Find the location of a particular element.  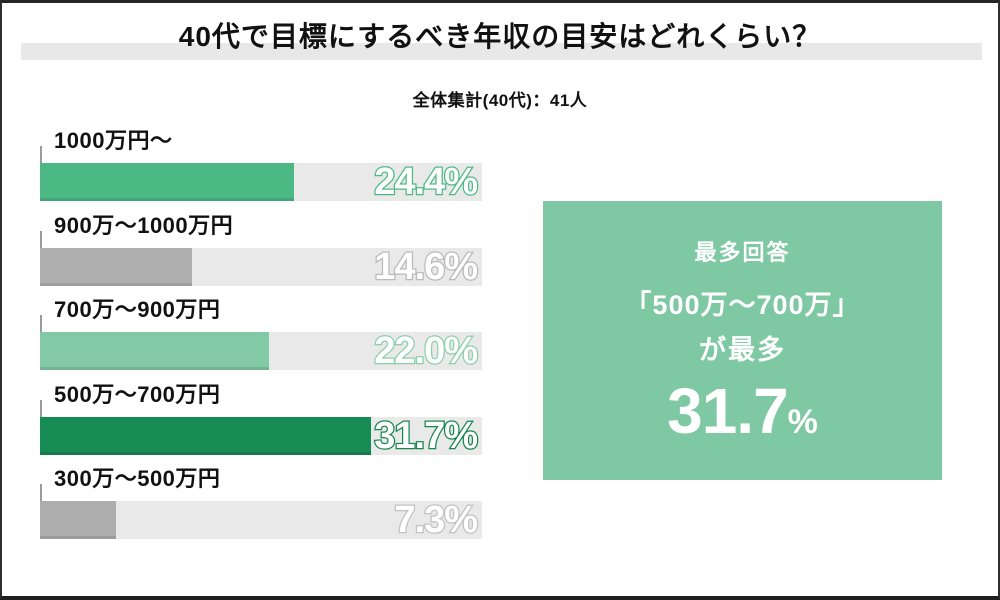

chart-row: 1000万円〜 24.4% is located at coordinates (261, 166).